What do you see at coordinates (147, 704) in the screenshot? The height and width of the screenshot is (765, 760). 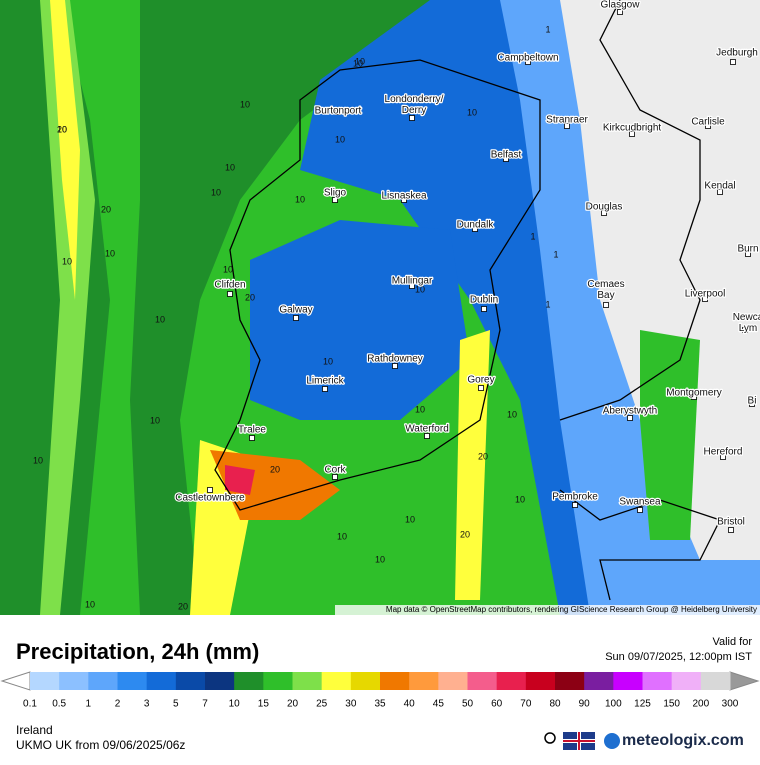 I see `legend-tick-label: 3` at bounding box center [147, 704].